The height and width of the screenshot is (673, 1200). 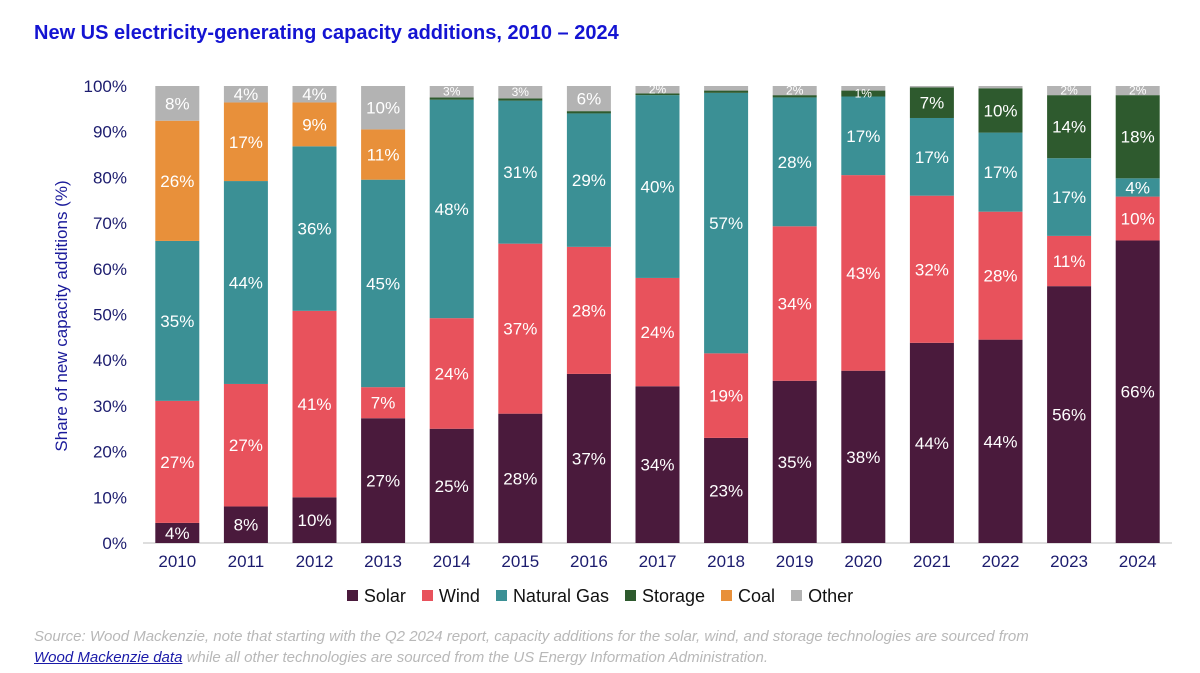 I want to click on bar-segment-other-2012, so click(x=314, y=94).